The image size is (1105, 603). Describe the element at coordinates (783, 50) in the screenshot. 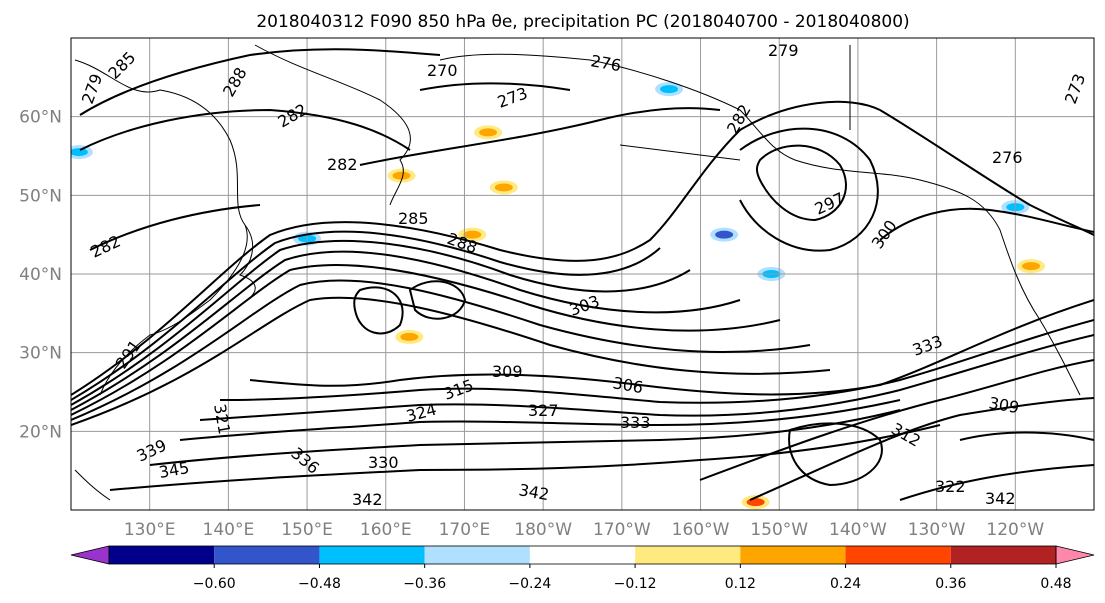

I see `contour-label: 279` at that location.